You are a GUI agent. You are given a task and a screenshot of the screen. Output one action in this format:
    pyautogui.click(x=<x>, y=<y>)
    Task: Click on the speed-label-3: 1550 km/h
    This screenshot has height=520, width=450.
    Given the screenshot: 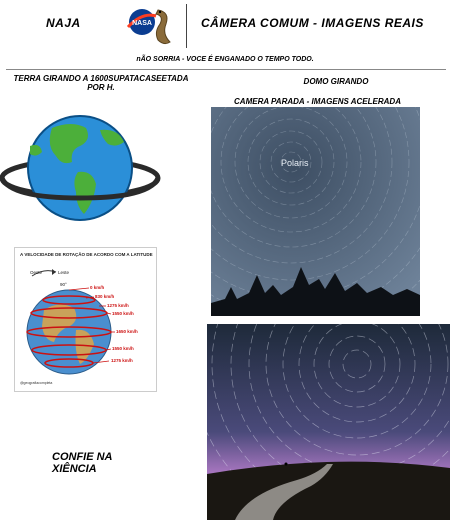 What is the action you would take?
    pyautogui.click(x=123, y=313)
    